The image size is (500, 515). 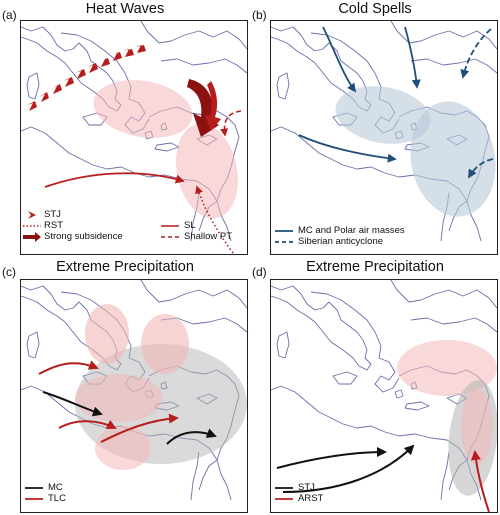 I want to click on legend-swatch-tlc, so click(x=34, y=499).